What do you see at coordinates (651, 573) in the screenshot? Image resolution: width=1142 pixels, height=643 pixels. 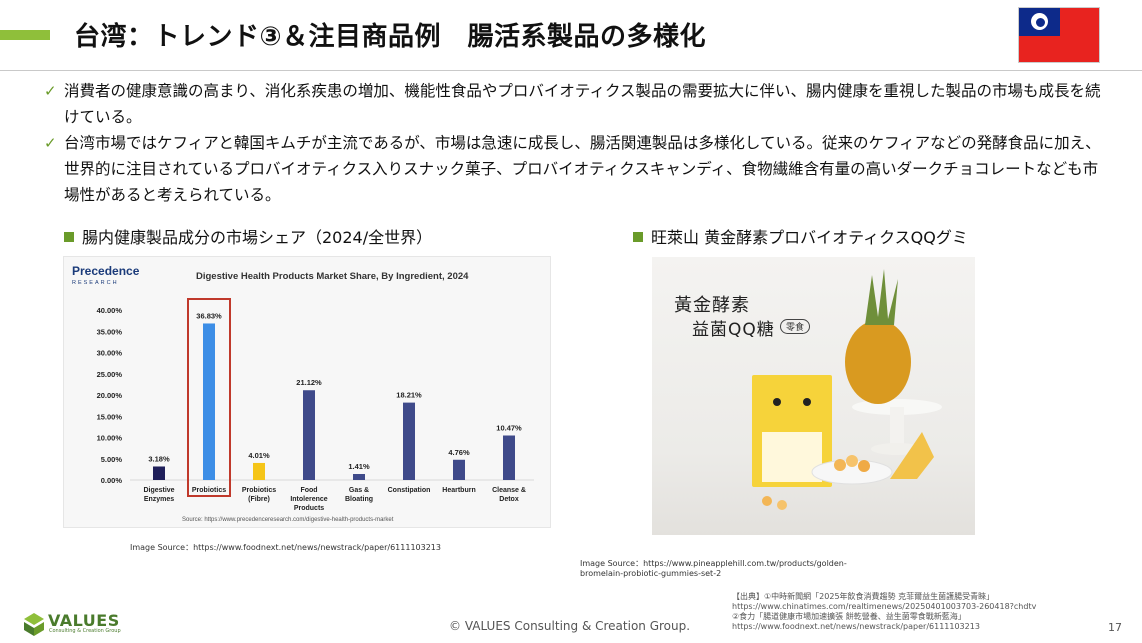 I see `right-source-line2: bromelain-probiotic-gummies-set-2` at bounding box center [651, 573].